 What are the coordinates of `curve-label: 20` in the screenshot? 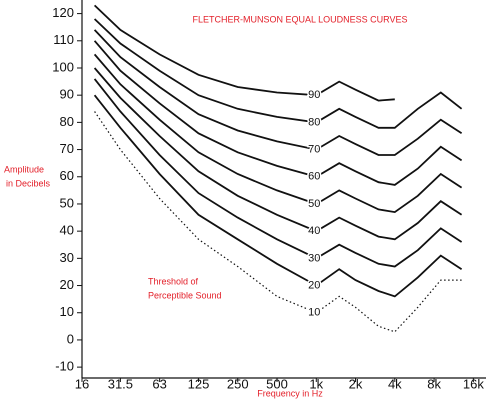 It's located at (314, 285).